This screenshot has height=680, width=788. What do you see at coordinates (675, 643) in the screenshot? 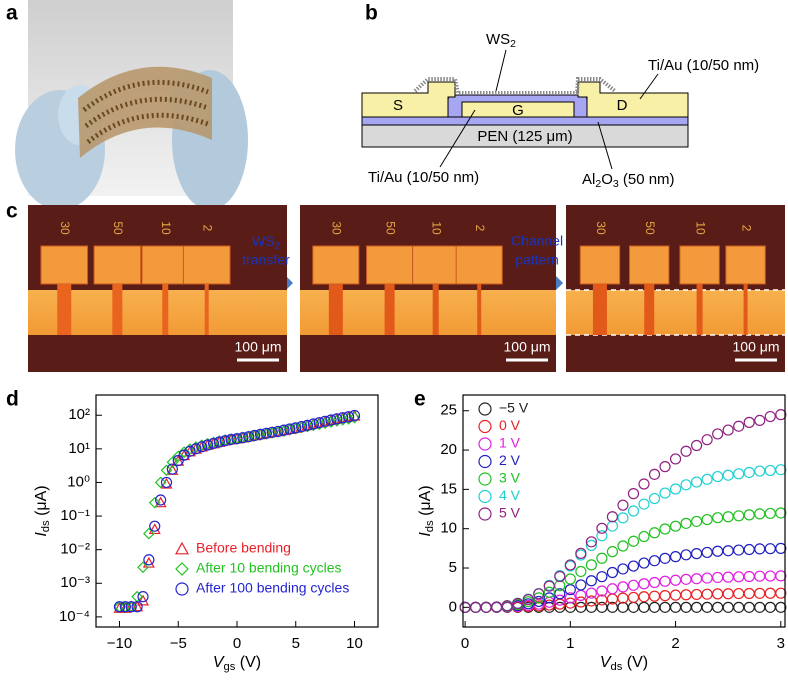
I see `x-tick-label: 2` at bounding box center [675, 643].